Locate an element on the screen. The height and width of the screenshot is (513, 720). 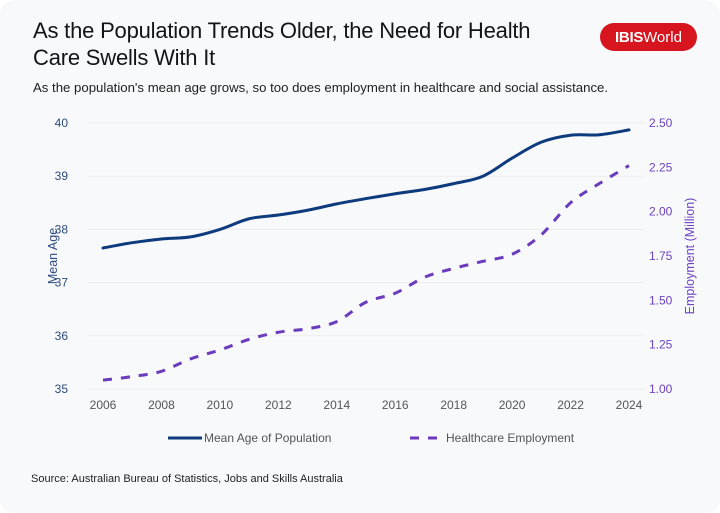
ibisworld-logo: IBIS World is located at coordinates (648, 37).